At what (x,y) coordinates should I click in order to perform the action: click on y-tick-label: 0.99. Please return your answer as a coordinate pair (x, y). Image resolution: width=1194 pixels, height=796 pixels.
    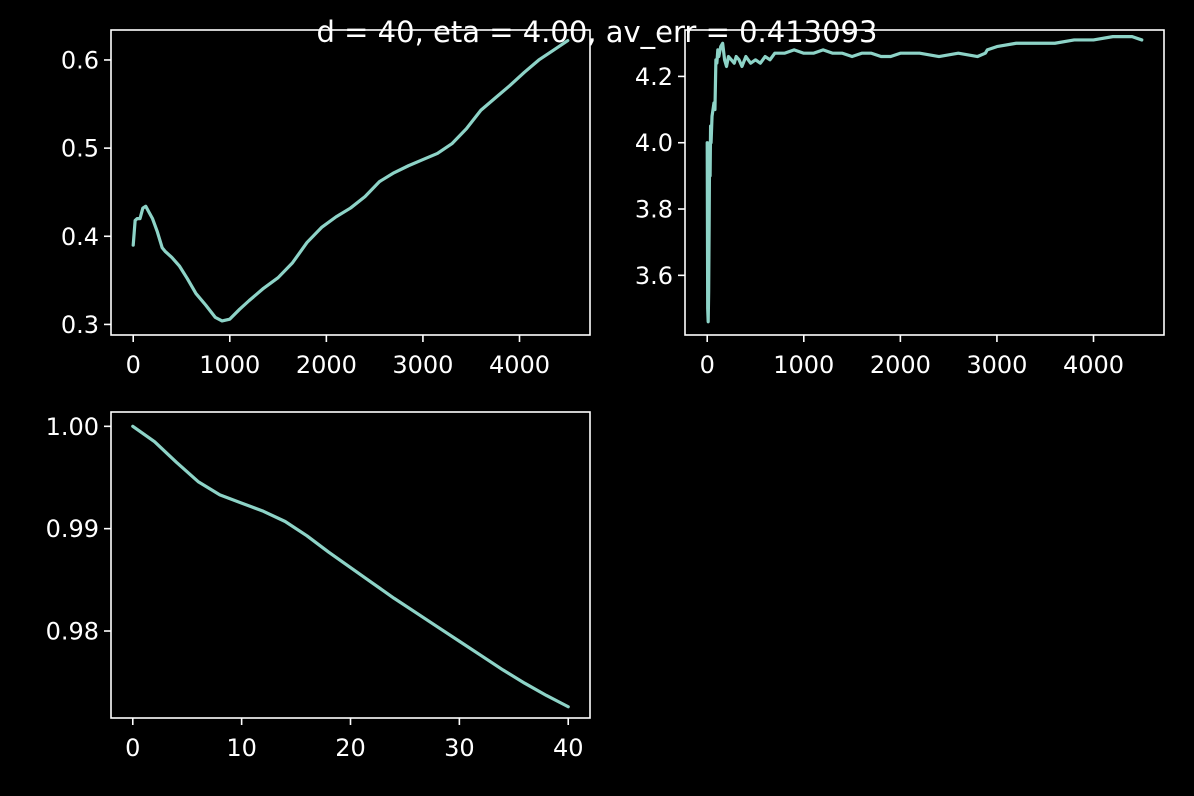
    Looking at the image, I should click on (72, 529).